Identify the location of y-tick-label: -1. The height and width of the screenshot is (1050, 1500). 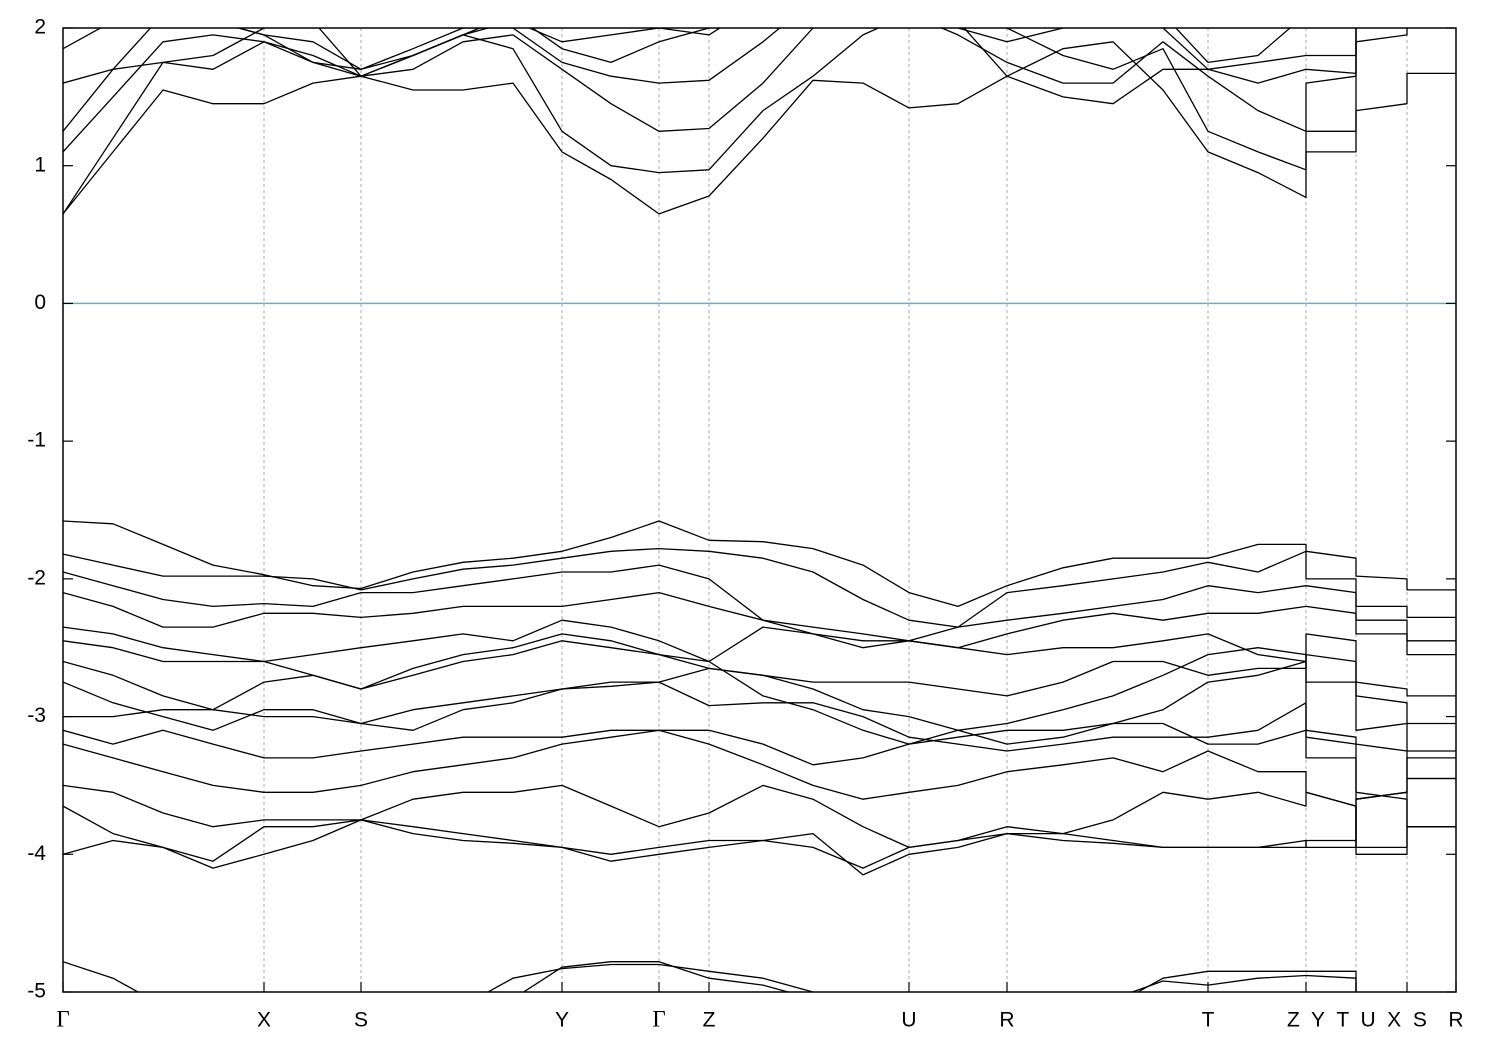
(36, 440).